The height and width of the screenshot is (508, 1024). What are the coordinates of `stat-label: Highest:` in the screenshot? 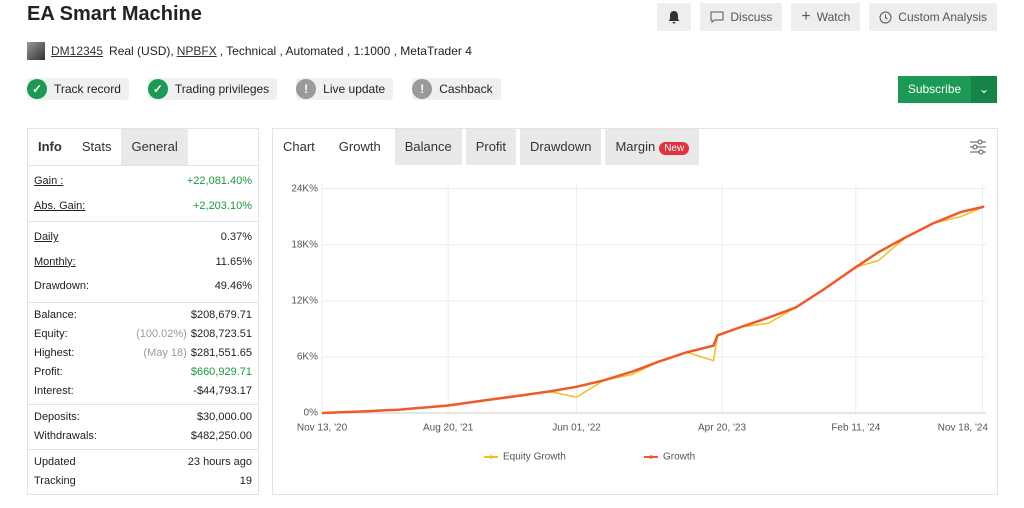 It's located at (54, 352).